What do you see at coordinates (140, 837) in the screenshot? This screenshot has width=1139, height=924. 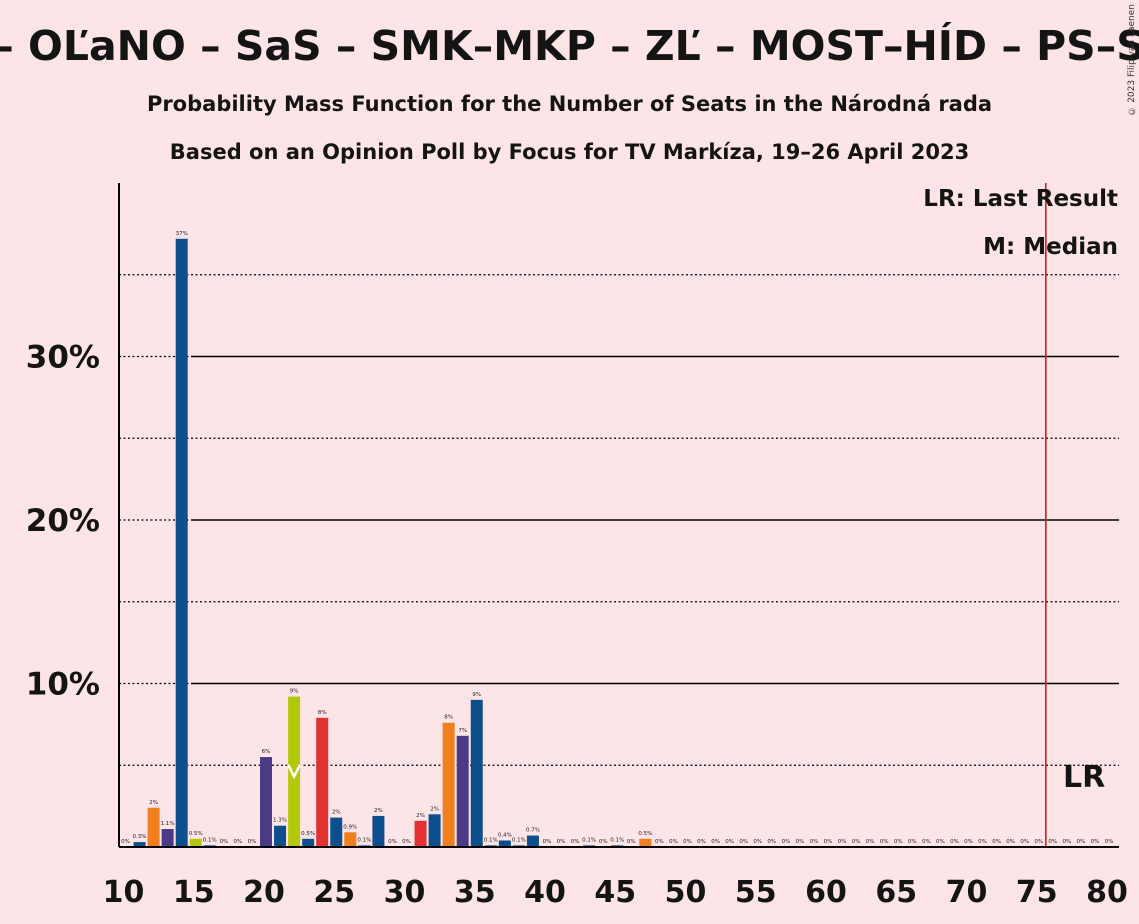 I see `bar-value-label: 0.3%` at bounding box center [140, 837].